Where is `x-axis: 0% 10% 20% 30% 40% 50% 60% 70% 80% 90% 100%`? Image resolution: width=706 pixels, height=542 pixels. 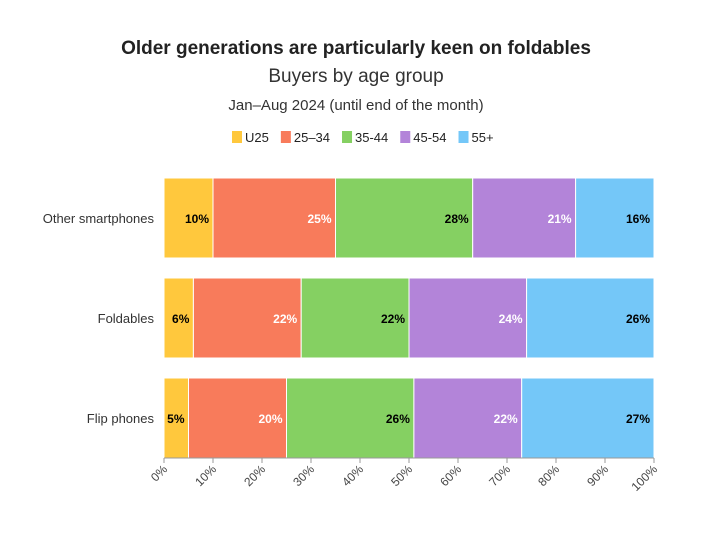 x-axis: 0% 10% 20% 30% 40% 50% 60% 70% 80% 90% 100% is located at coordinates (404, 475).